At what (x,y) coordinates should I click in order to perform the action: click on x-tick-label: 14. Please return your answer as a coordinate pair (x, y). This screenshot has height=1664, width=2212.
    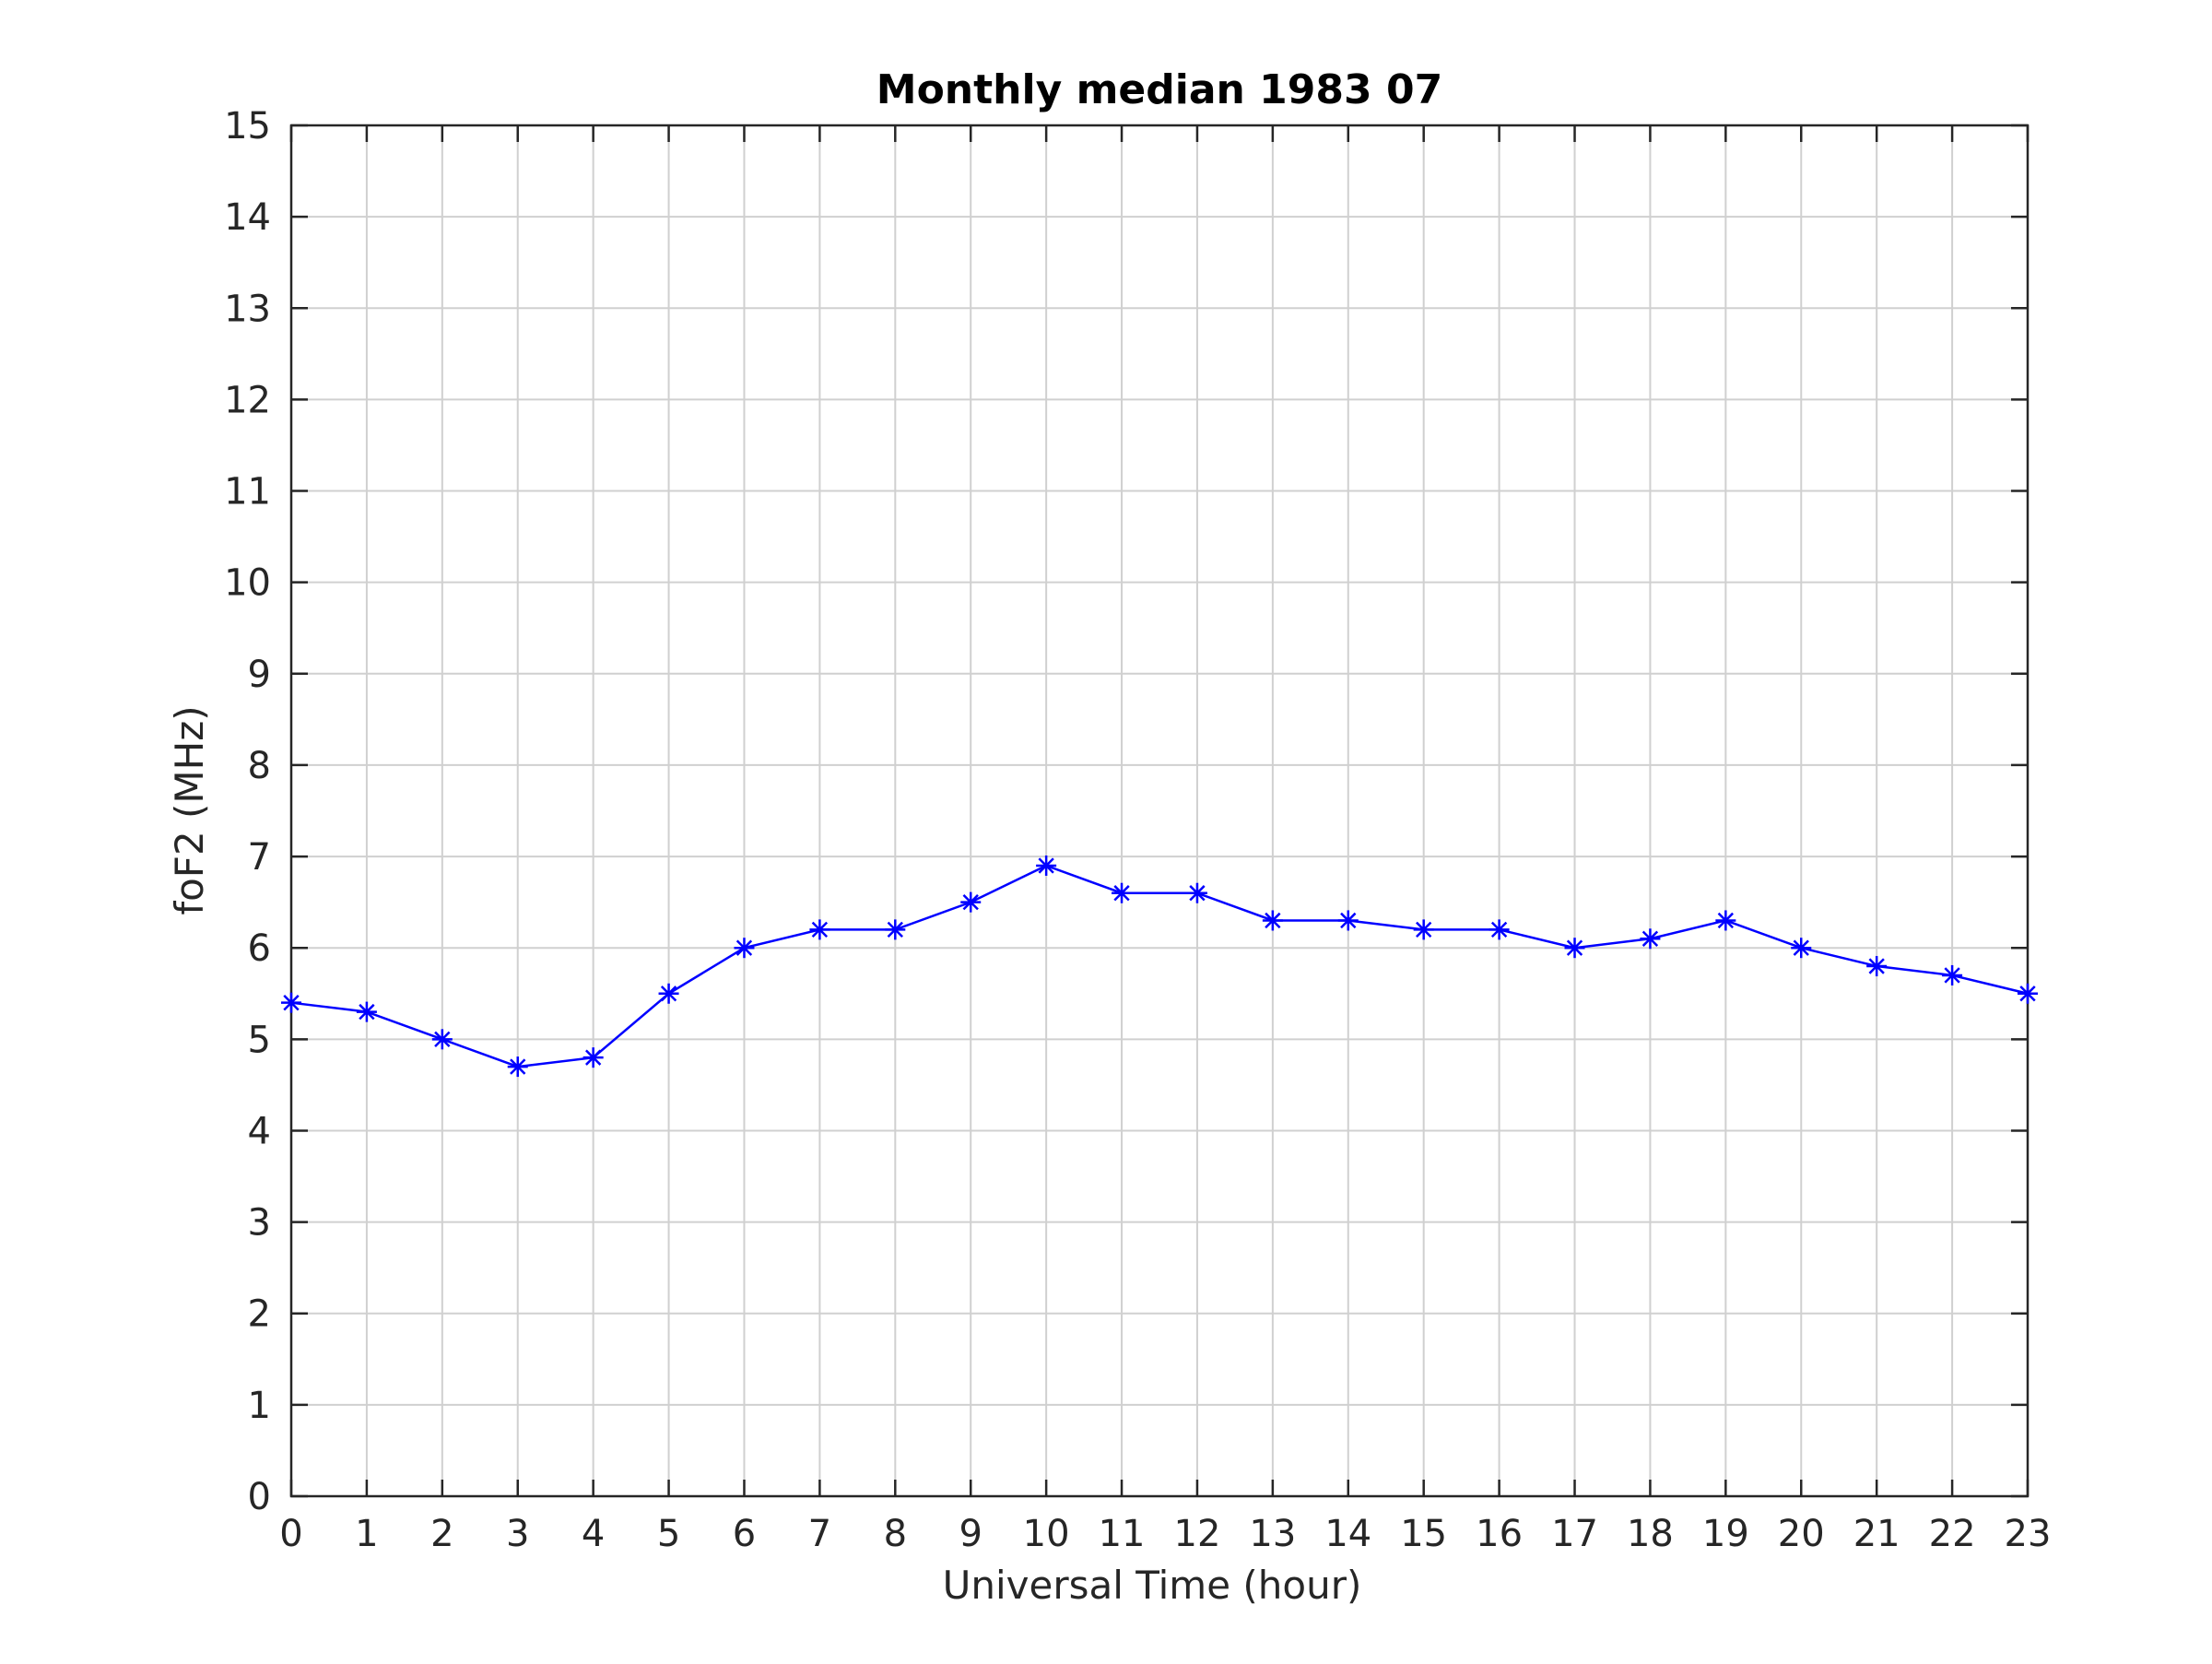
    Looking at the image, I should click on (1347, 1534).